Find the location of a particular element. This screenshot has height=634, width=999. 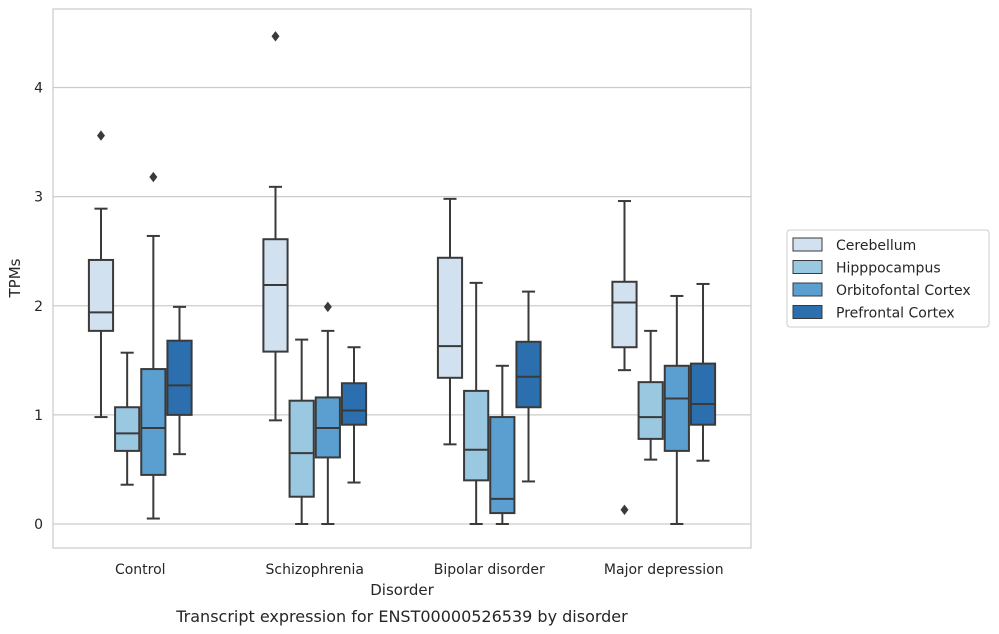

y-tick-label: 3 is located at coordinates (38, 198).